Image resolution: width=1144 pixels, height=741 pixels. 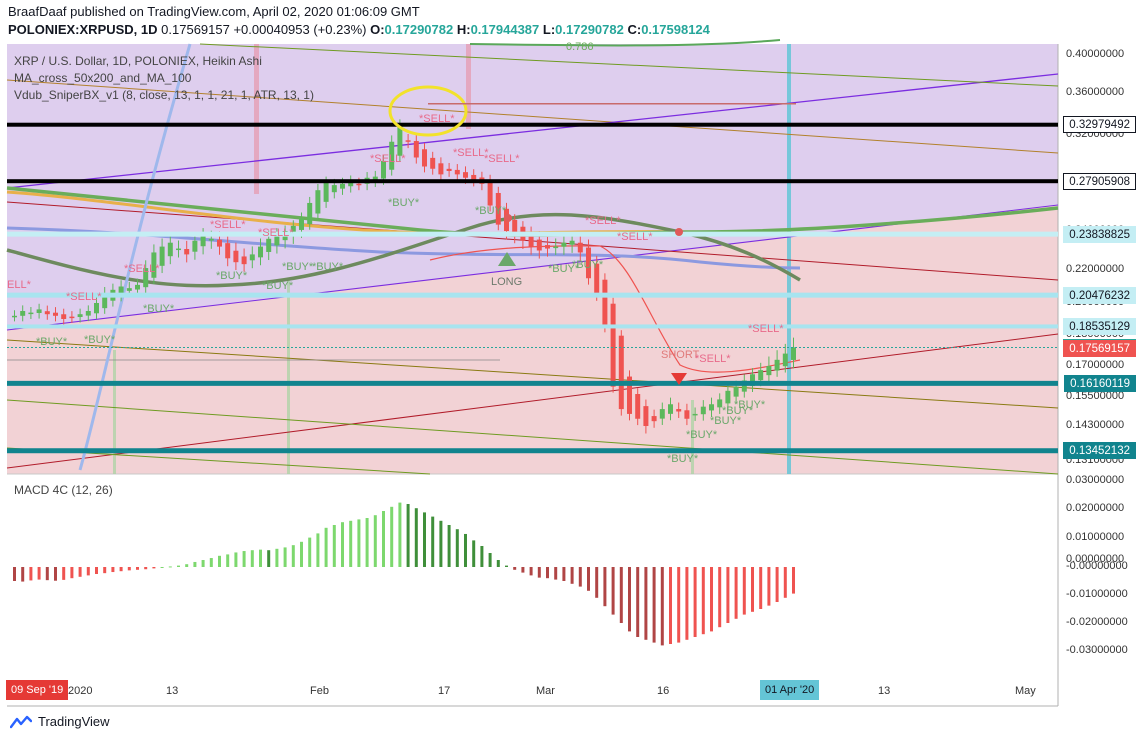 I want to click on macd-tick: 0.00000000, so click(x=1095, y=559).